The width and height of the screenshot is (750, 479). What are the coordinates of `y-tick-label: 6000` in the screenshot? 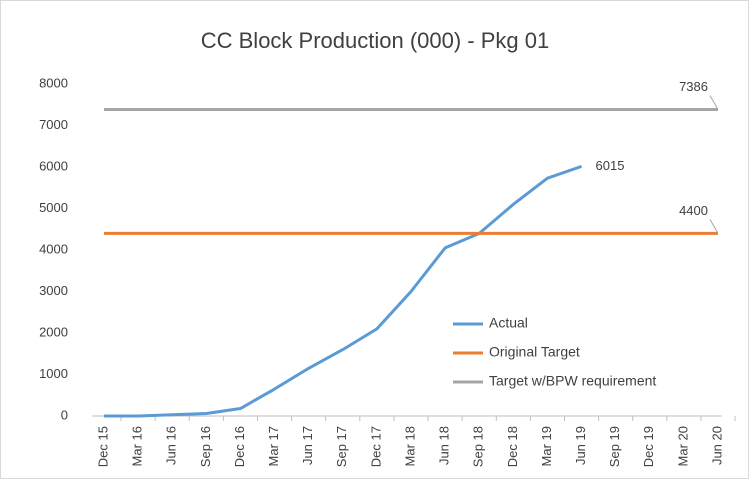 It's located at (53, 165).